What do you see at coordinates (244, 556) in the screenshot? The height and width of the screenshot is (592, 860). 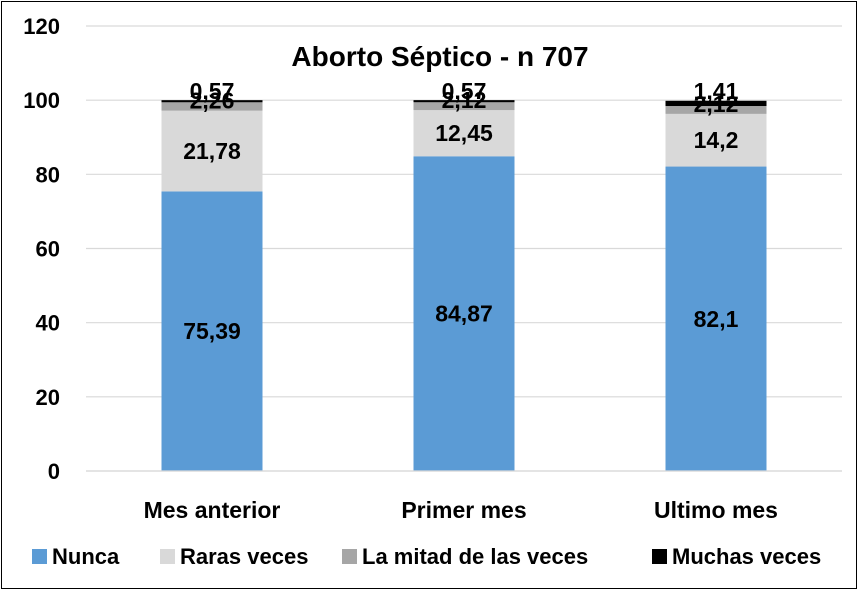 I see `legend-label-raras-veces: Raras veces` at bounding box center [244, 556].